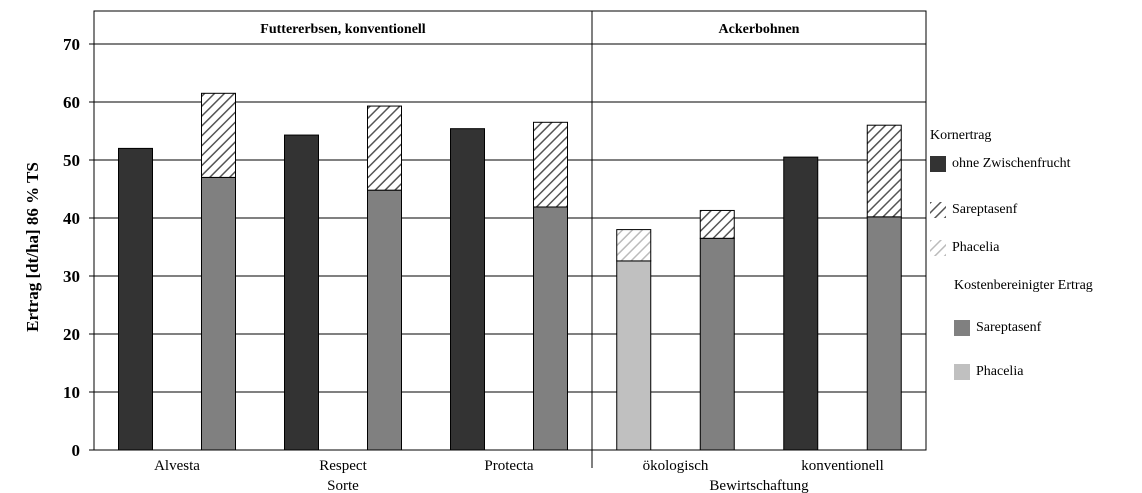 The width and height of the screenshot is (1142, 493). I want to click on alvesta-bar-1-segment-ohne-zwischenfrucht, so click(135, 299).